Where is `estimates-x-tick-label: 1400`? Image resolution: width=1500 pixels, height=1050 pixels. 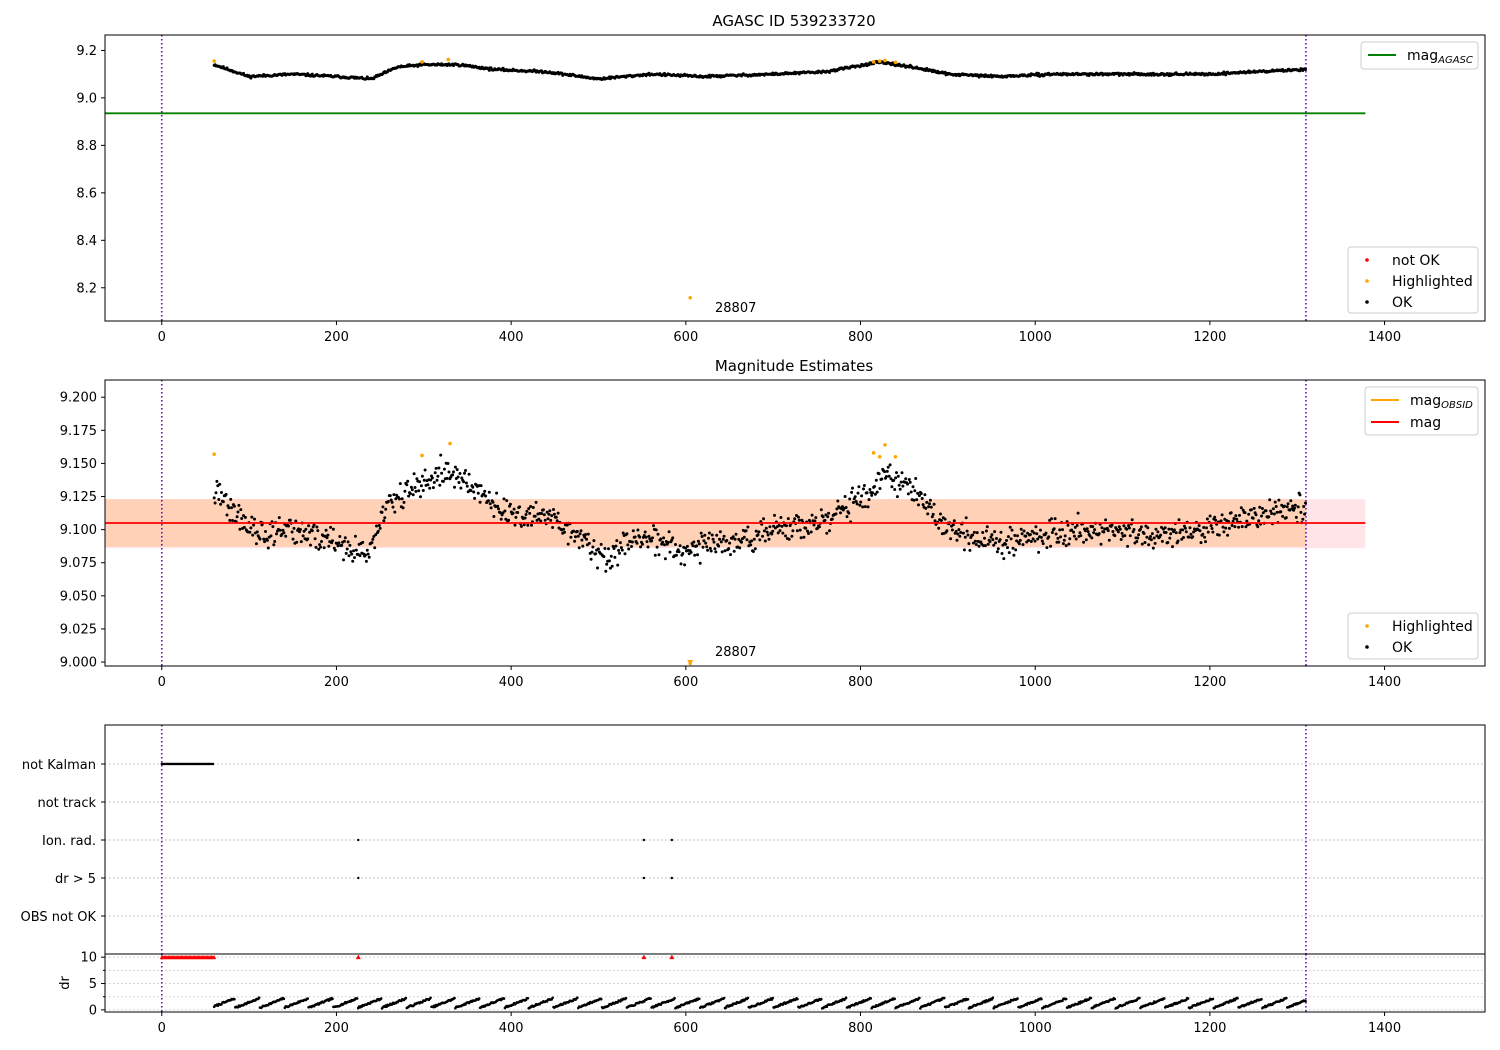
estimates-x-tick-label: 1400 is located at coordinates (1384, 682).